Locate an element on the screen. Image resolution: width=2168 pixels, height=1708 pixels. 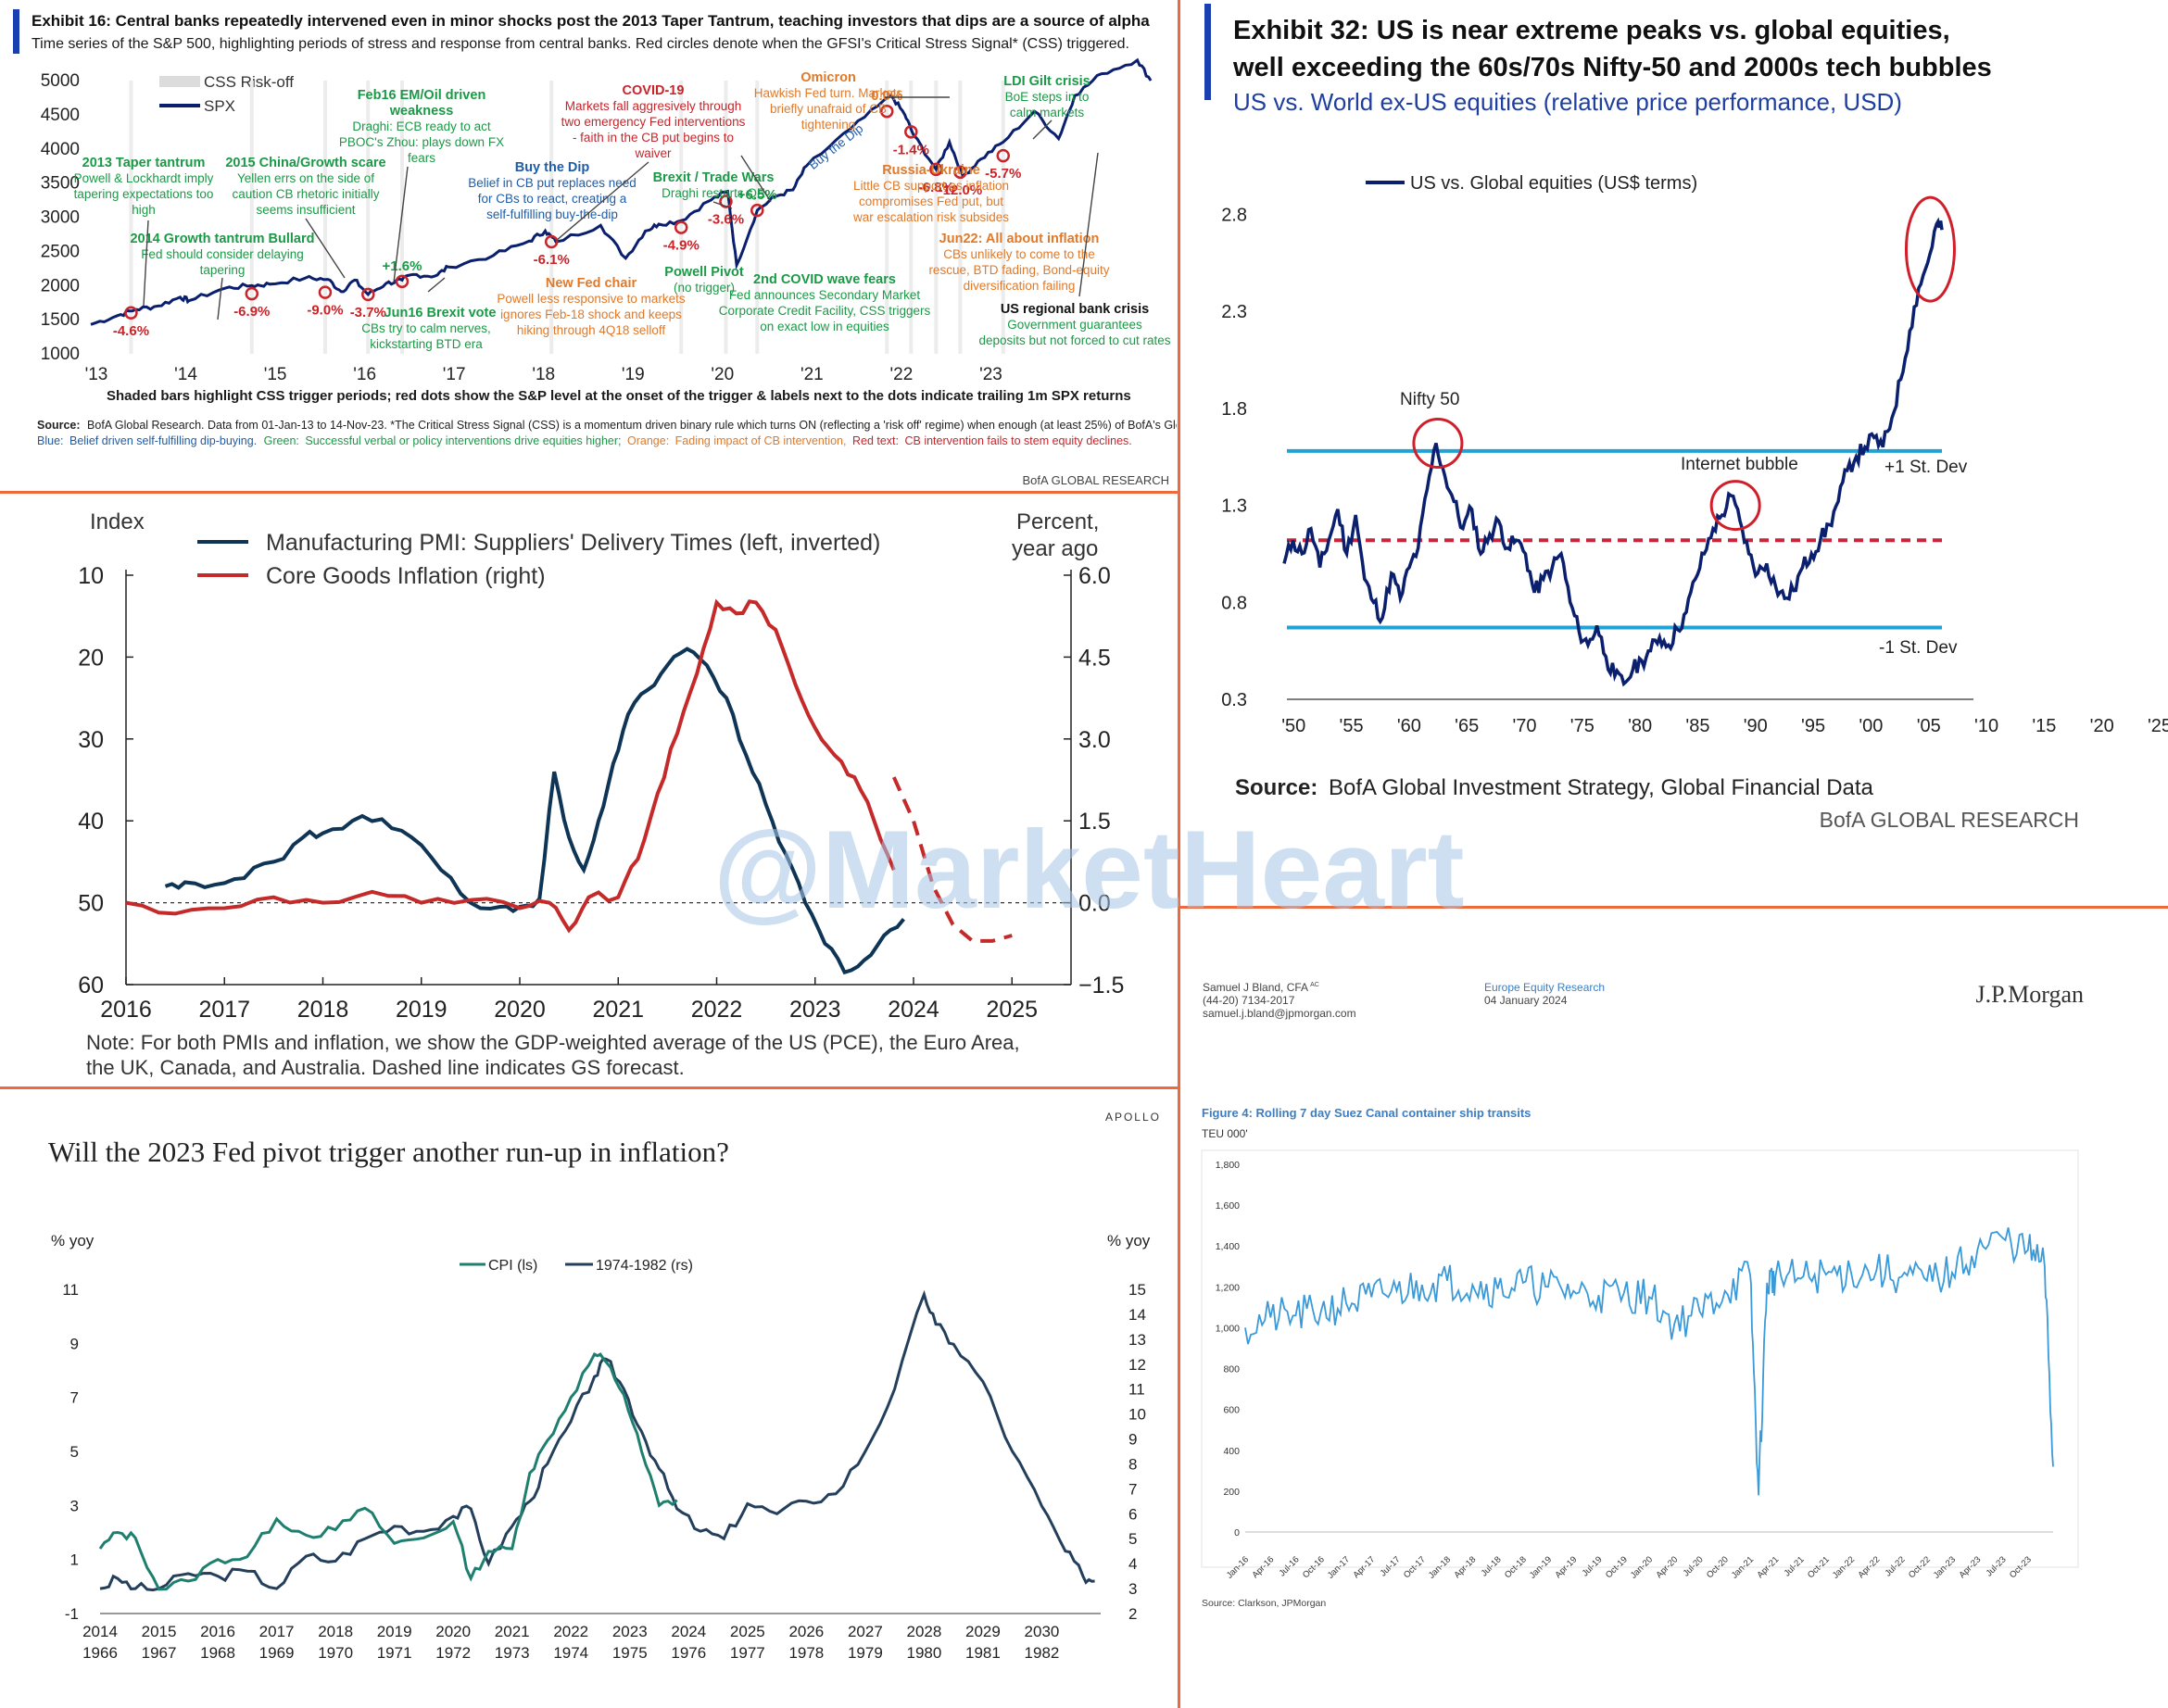
spx-y-tick: 2000 is located at coordinates (60, 286).